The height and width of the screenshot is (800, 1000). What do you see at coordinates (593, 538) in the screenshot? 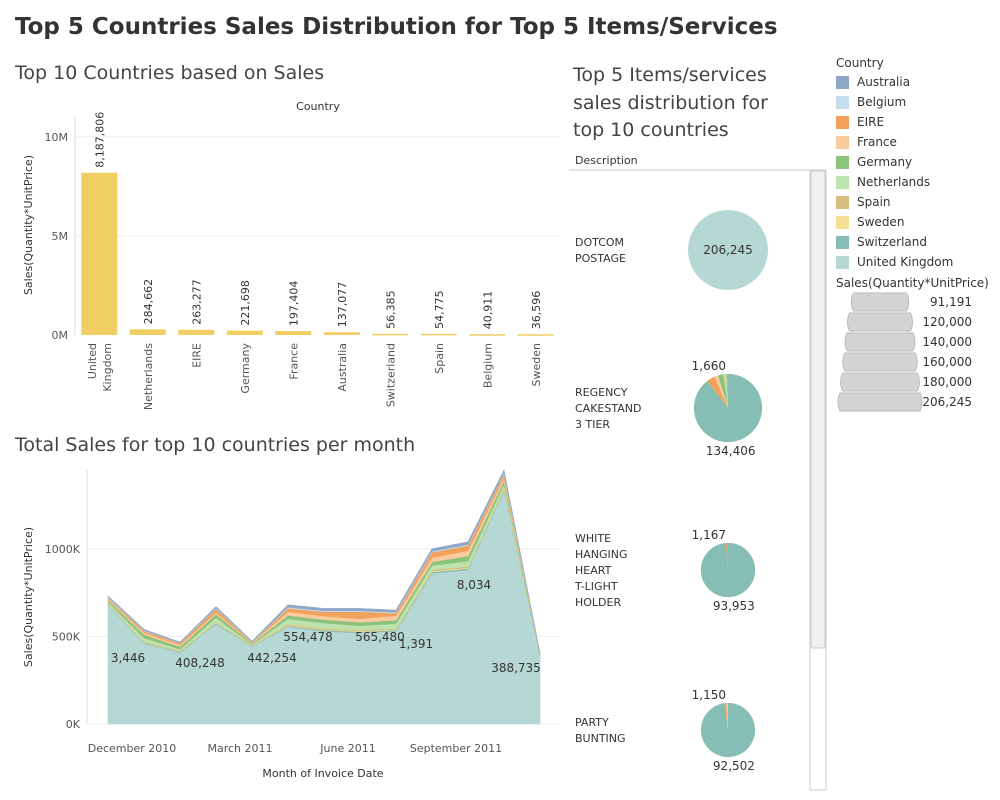
I see `pie-item-name: WHITE` at bounding box center [593, 538].